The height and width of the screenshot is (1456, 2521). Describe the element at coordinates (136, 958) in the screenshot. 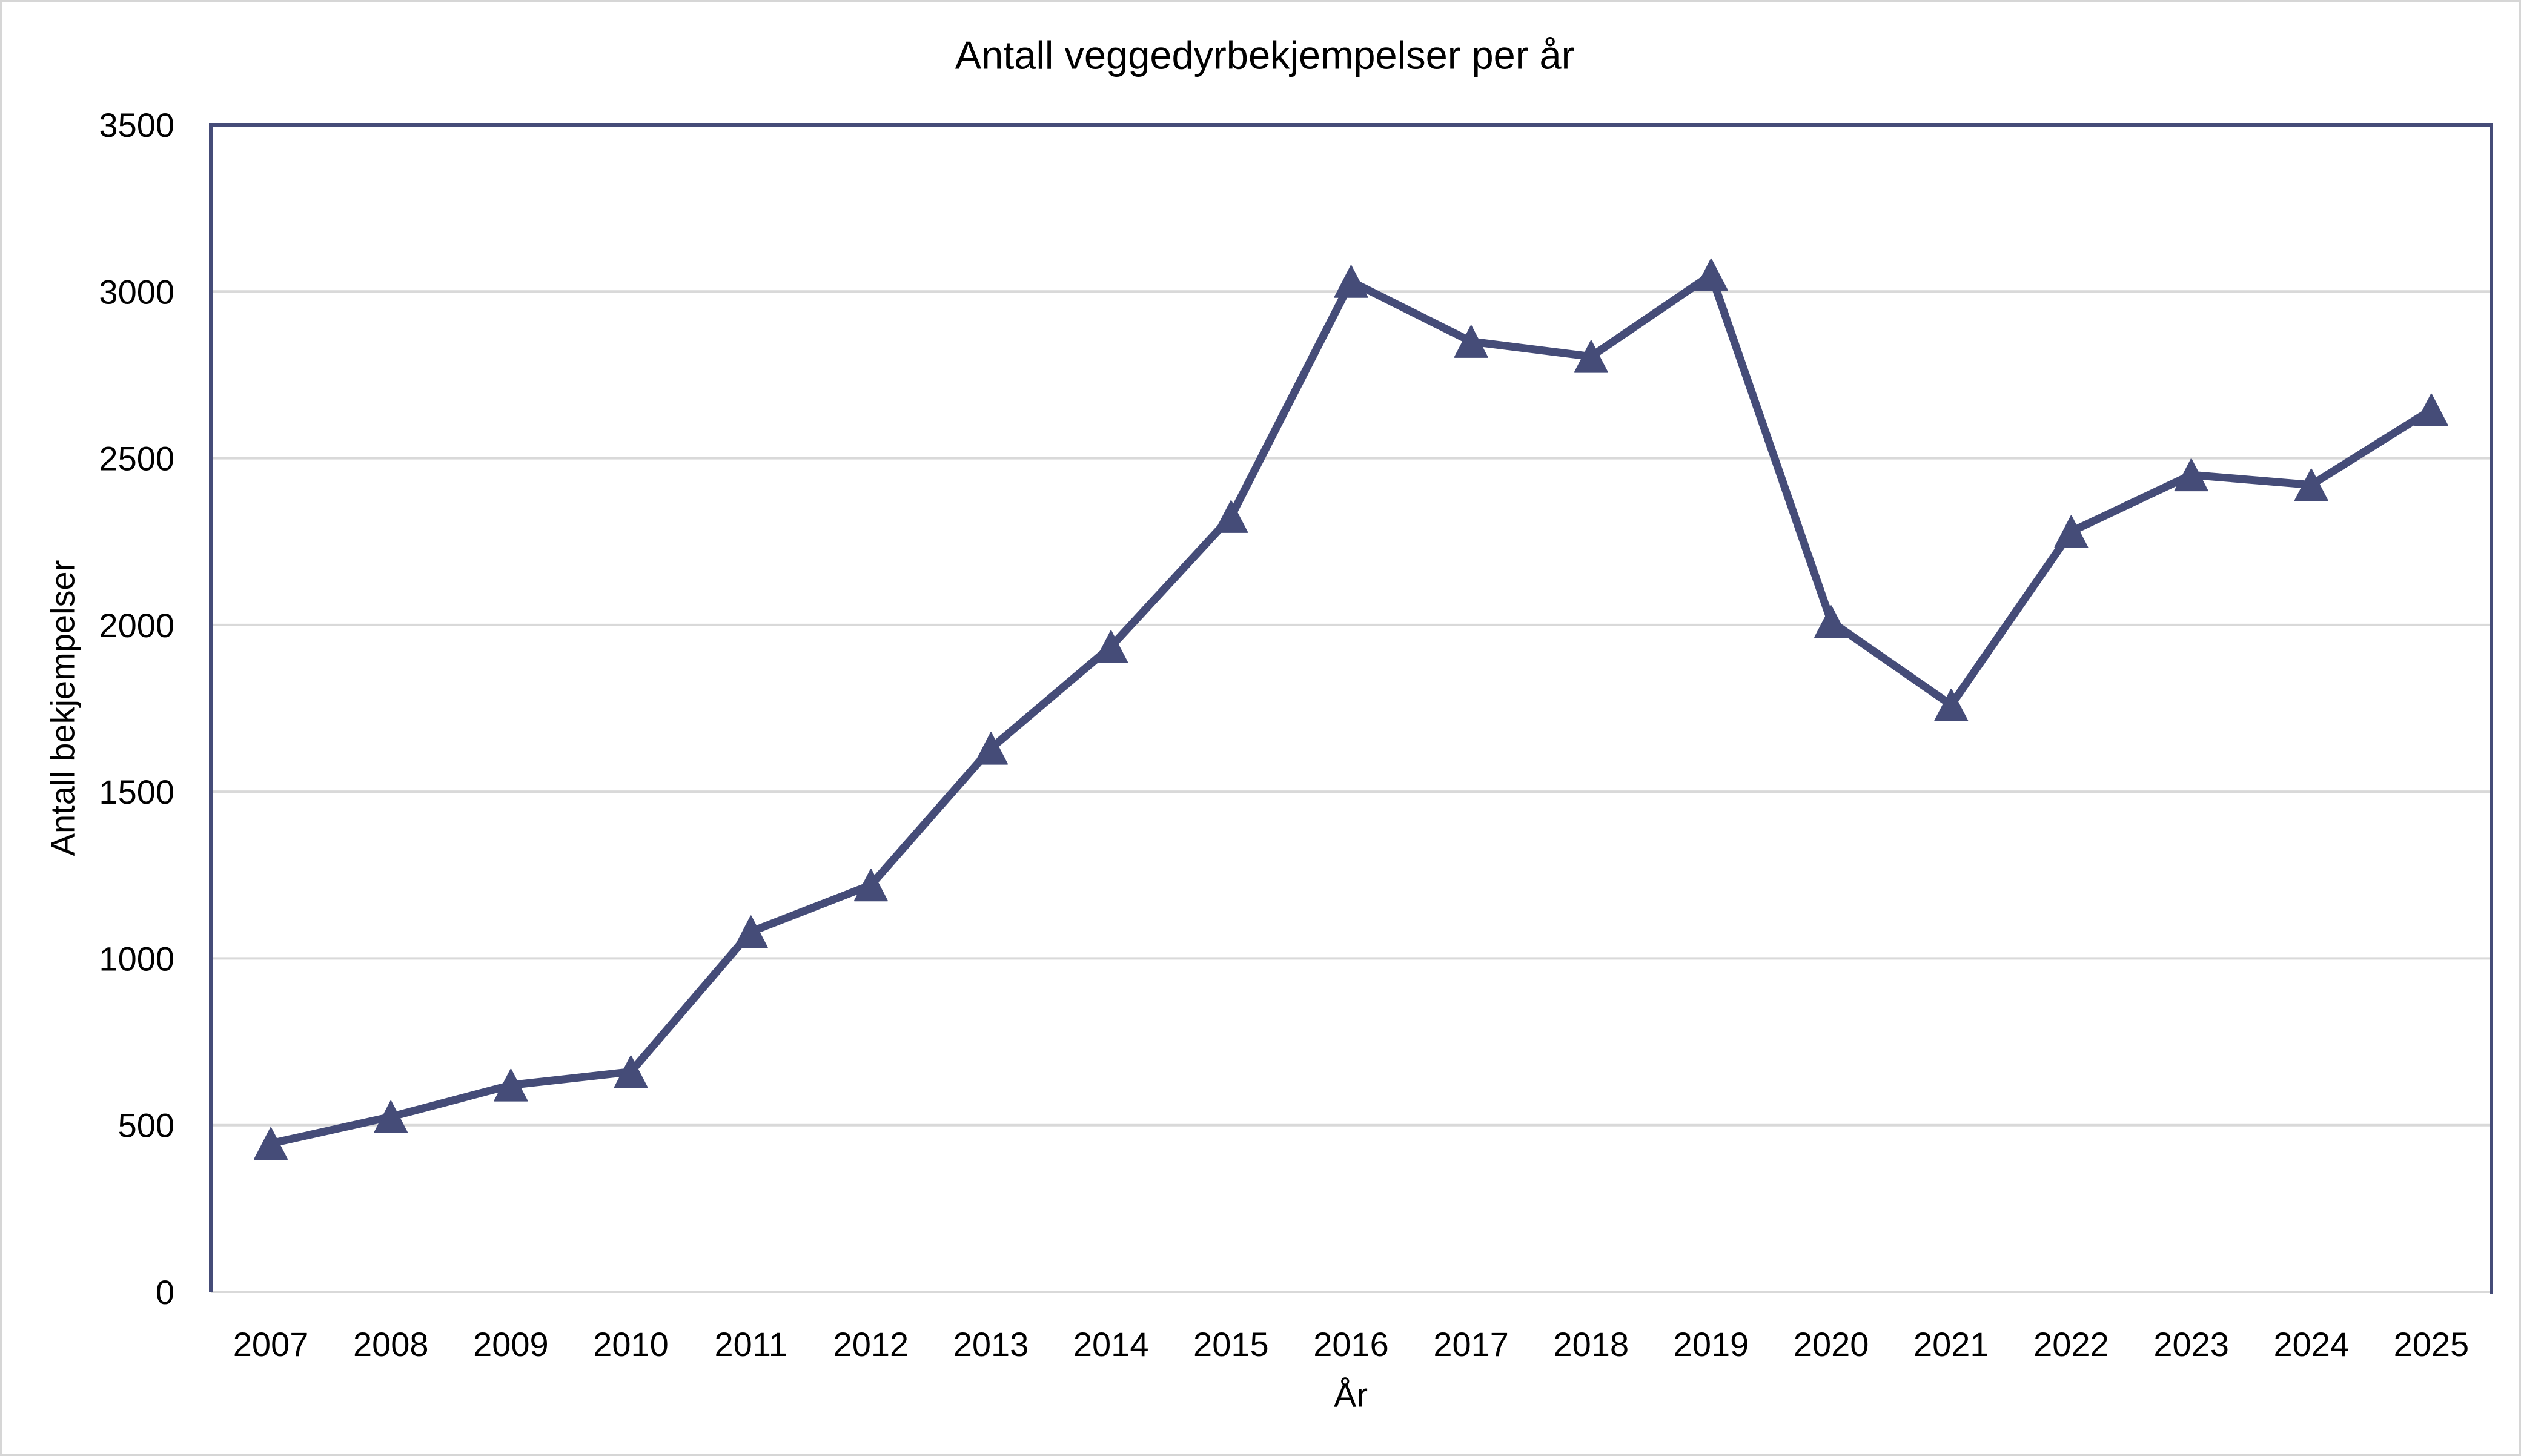

I see `y-tick-label: 1000` at that location.